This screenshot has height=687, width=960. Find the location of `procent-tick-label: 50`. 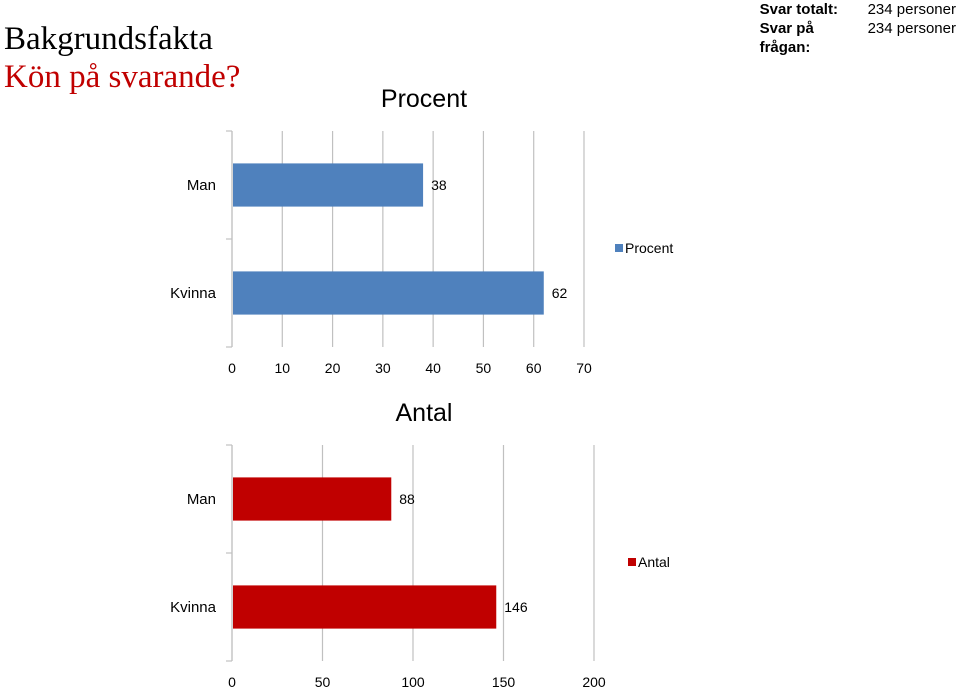

procent-tick-label: 50 is located at coordinates (484, 368).